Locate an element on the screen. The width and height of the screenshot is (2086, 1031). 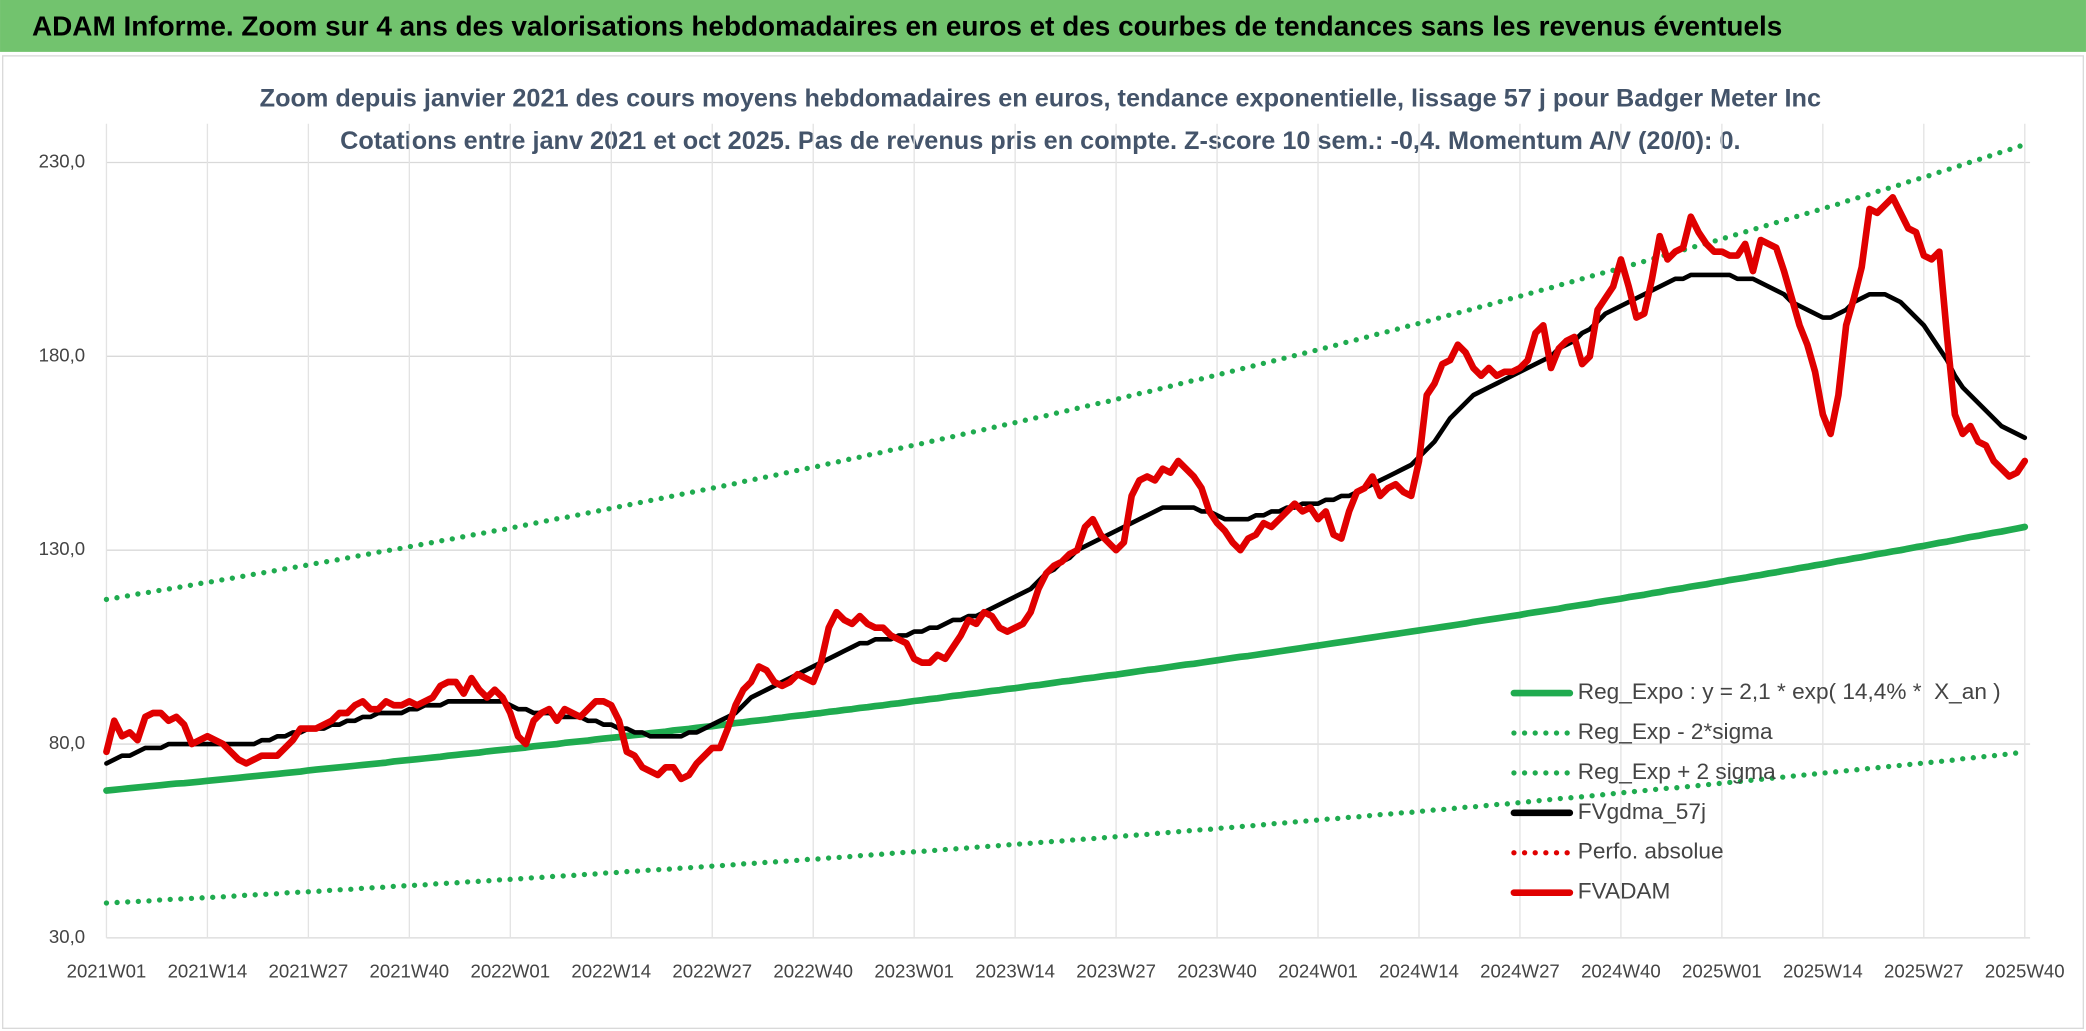
x-tick-label: 2021W01 is located at coordinates (107, 970).